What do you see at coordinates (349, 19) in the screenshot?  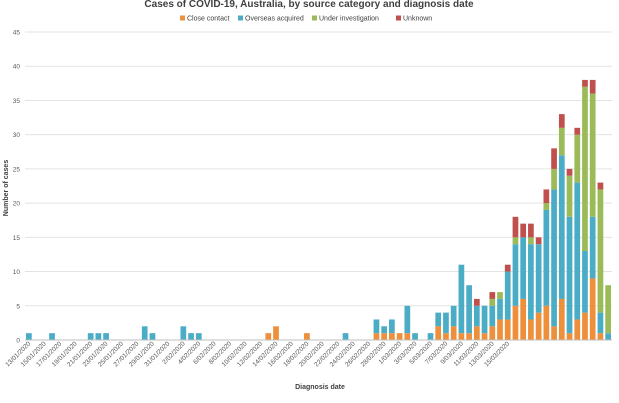 I see `legend-label: Under investigation` at bounding box center [349, 19].